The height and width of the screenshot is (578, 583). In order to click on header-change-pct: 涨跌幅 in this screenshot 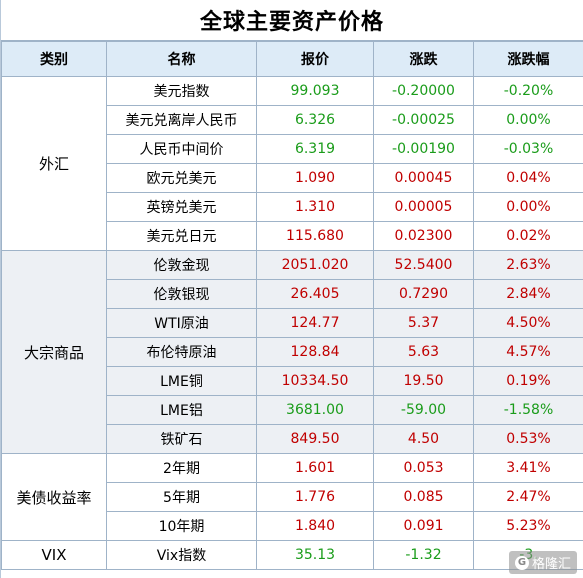, I will do `click(528, 59)`.